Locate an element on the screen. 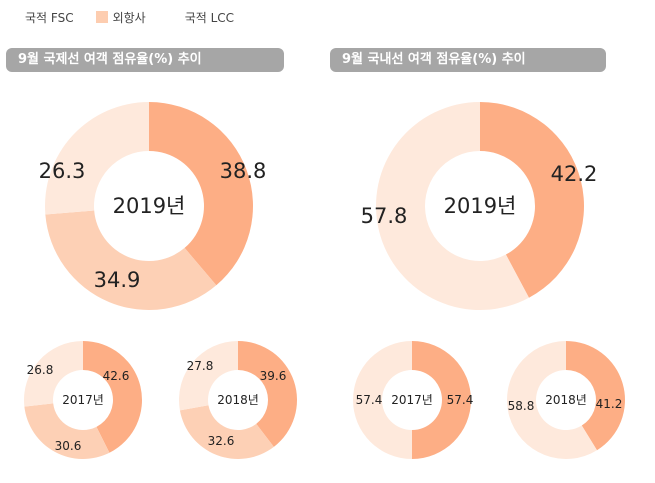 The image size is (655, 483). donut-value-label: 41.2 is located at coordinates (609, 404).